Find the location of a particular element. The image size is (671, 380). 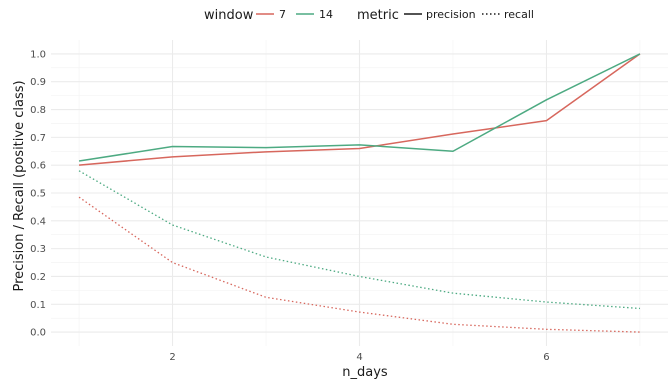

x-tick-label: 2 is located at coordinates (172, 357).